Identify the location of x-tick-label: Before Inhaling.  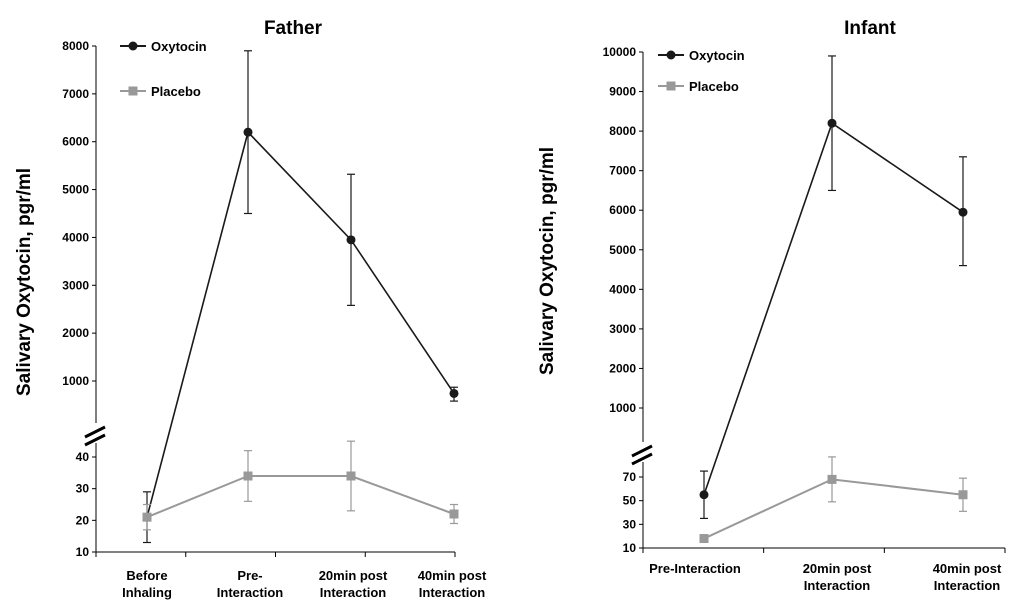
(147, 584).